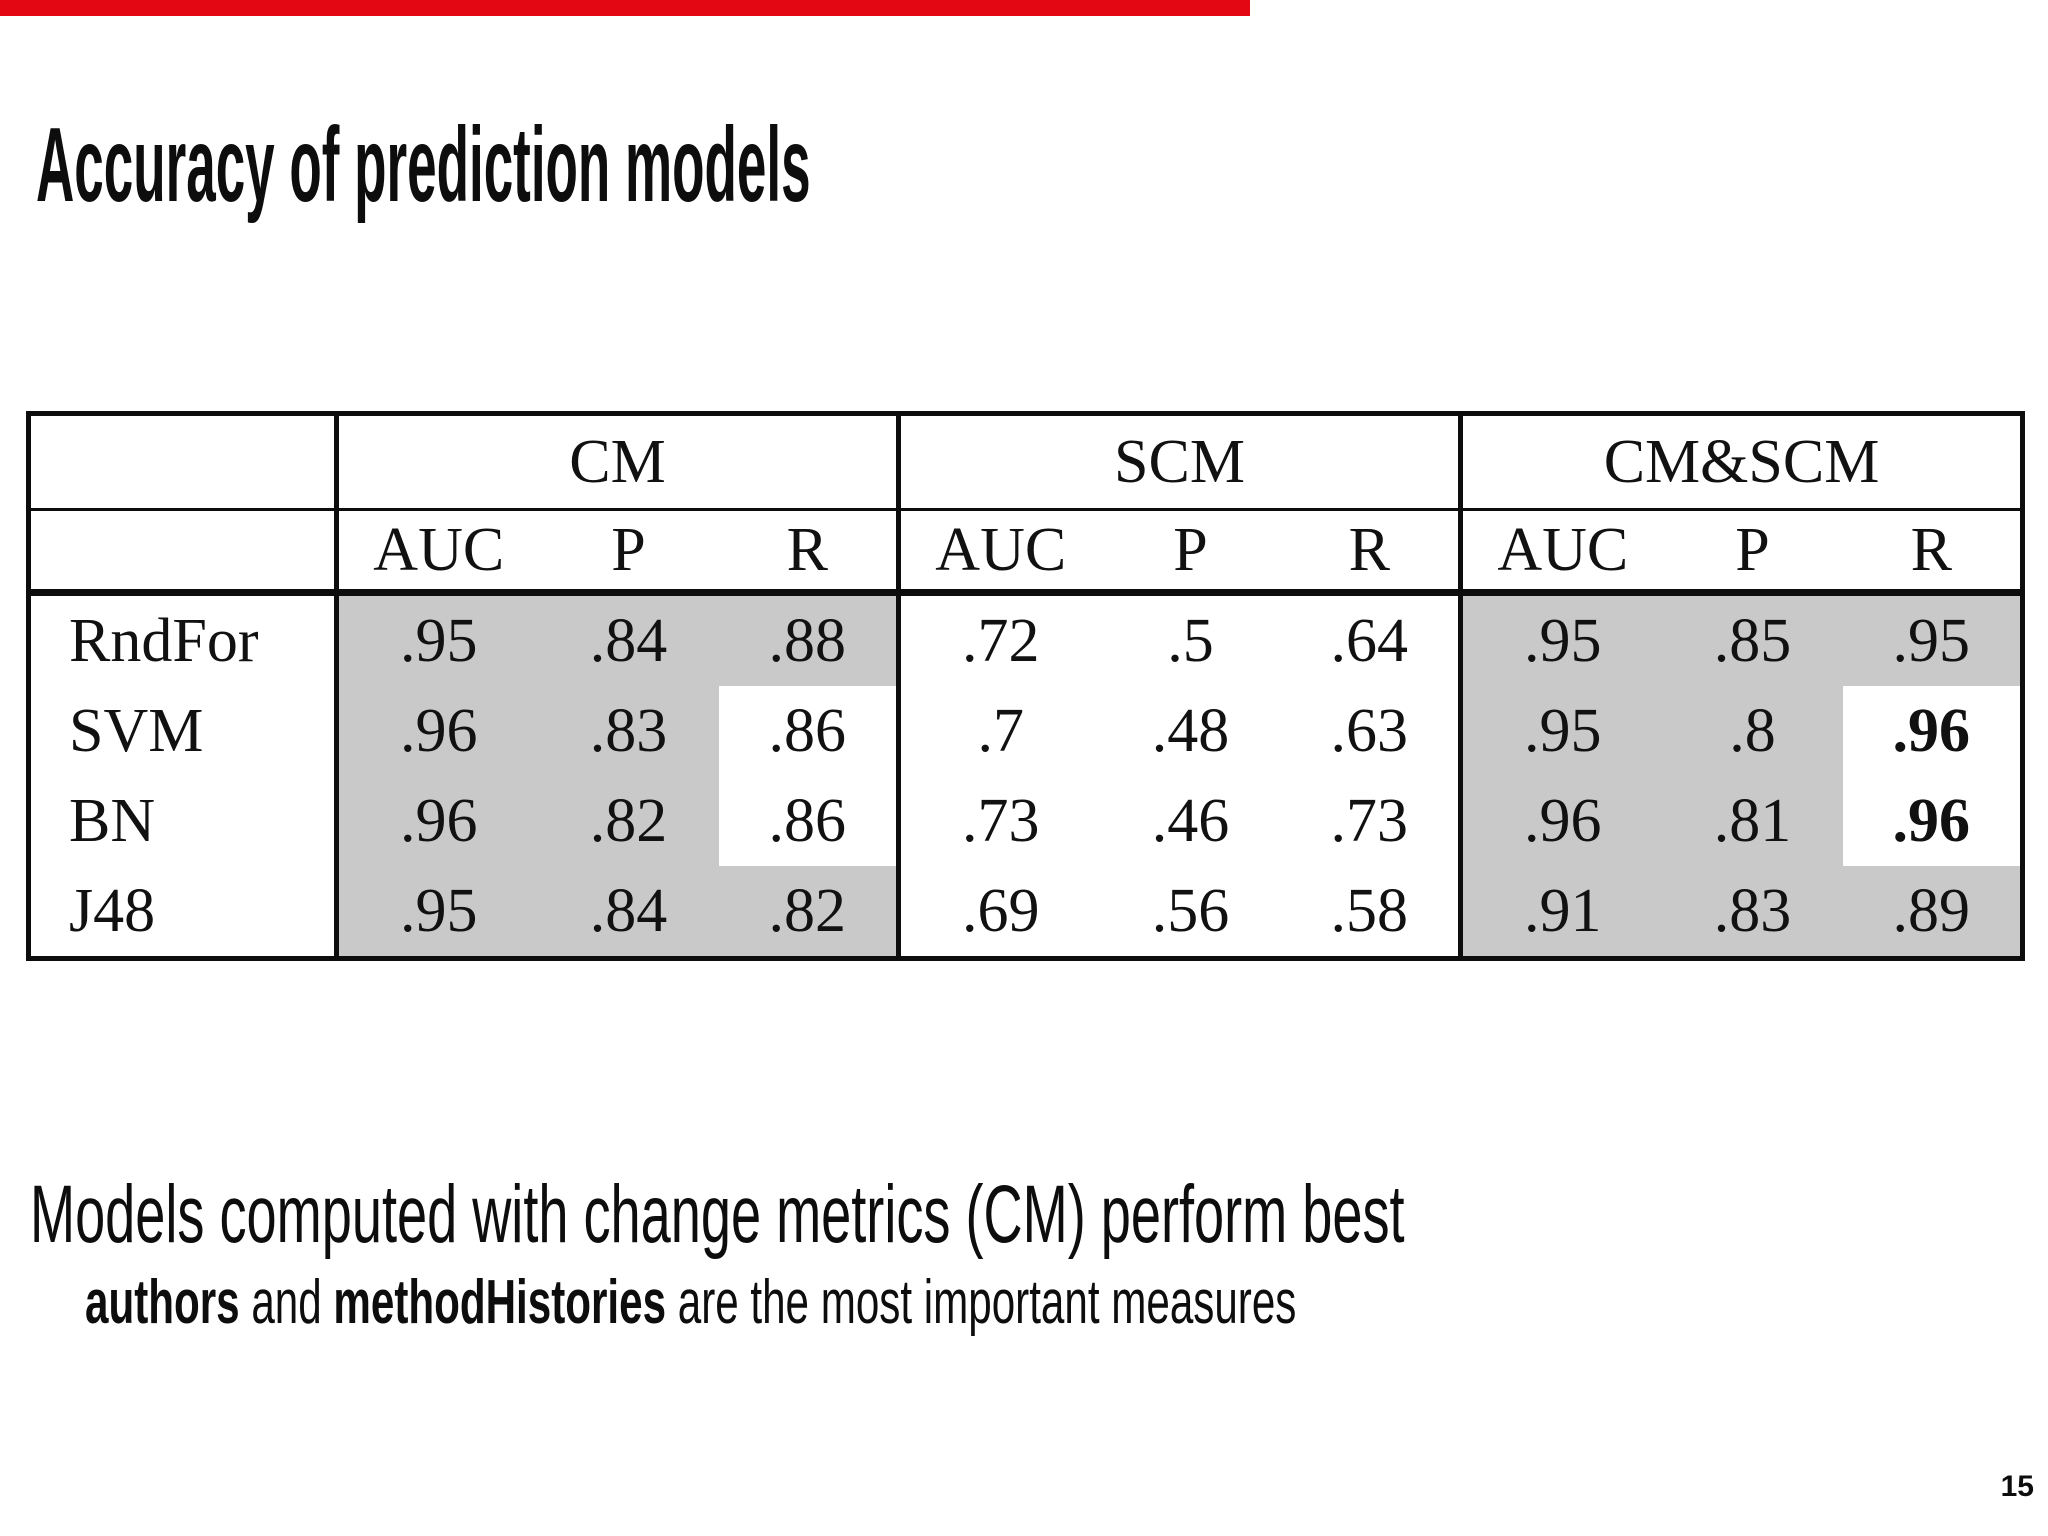  Describe the element at coordinates (1372, 912) in the screenshot. I see `value-cell: .58` at that location.